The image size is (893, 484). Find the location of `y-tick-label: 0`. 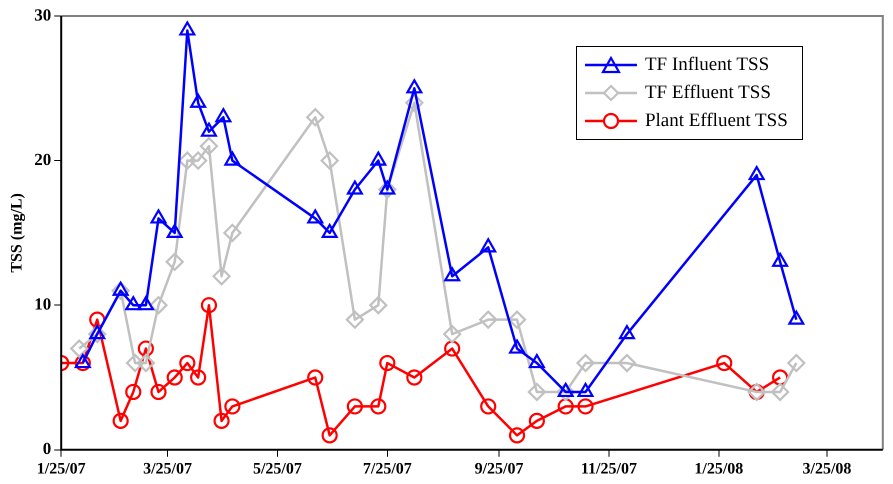

y-tick-label: 0 is located at coordinates (47, 448).